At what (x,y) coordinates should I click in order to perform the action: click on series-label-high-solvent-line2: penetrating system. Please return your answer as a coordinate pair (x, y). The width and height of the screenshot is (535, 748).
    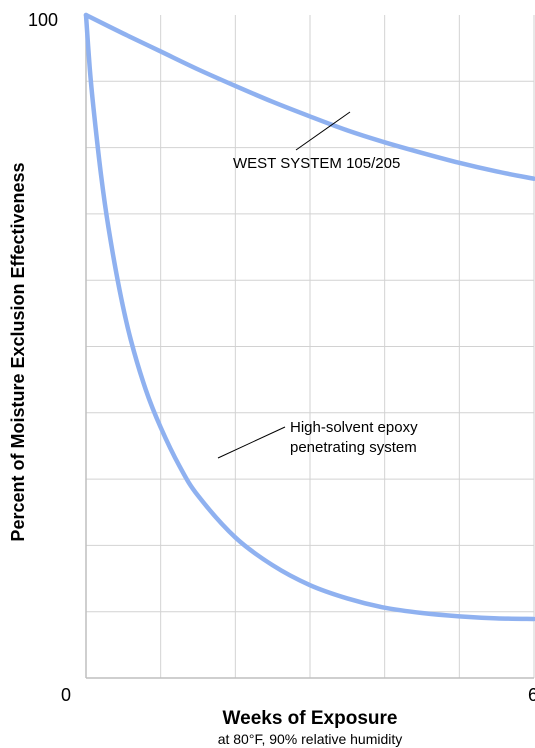
    Looking at the image, I should click on (353, 447).